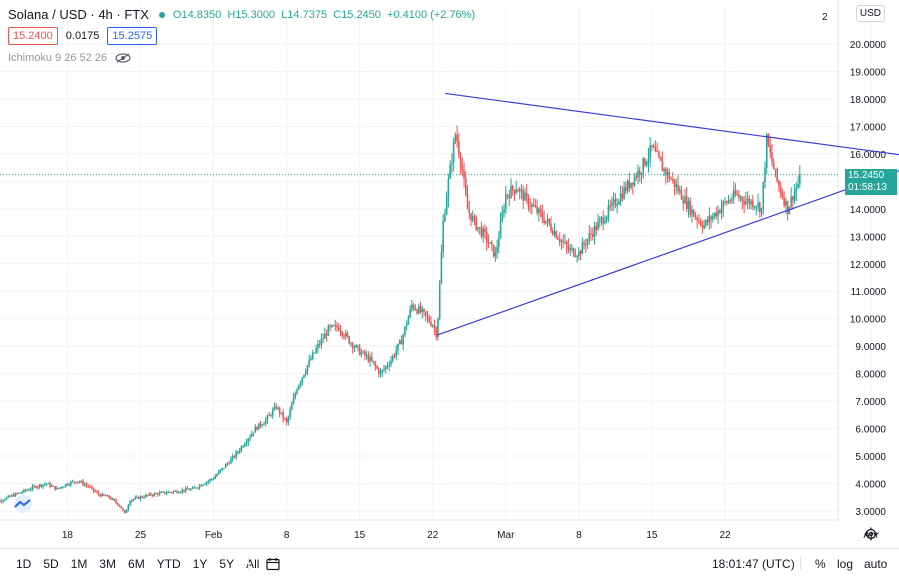 Image resolution: width=899 pixels, height=578 pixels. Describe the element at coordinates (652, 535) in the screenshot. I see `x-tick-label: 15` at that location.